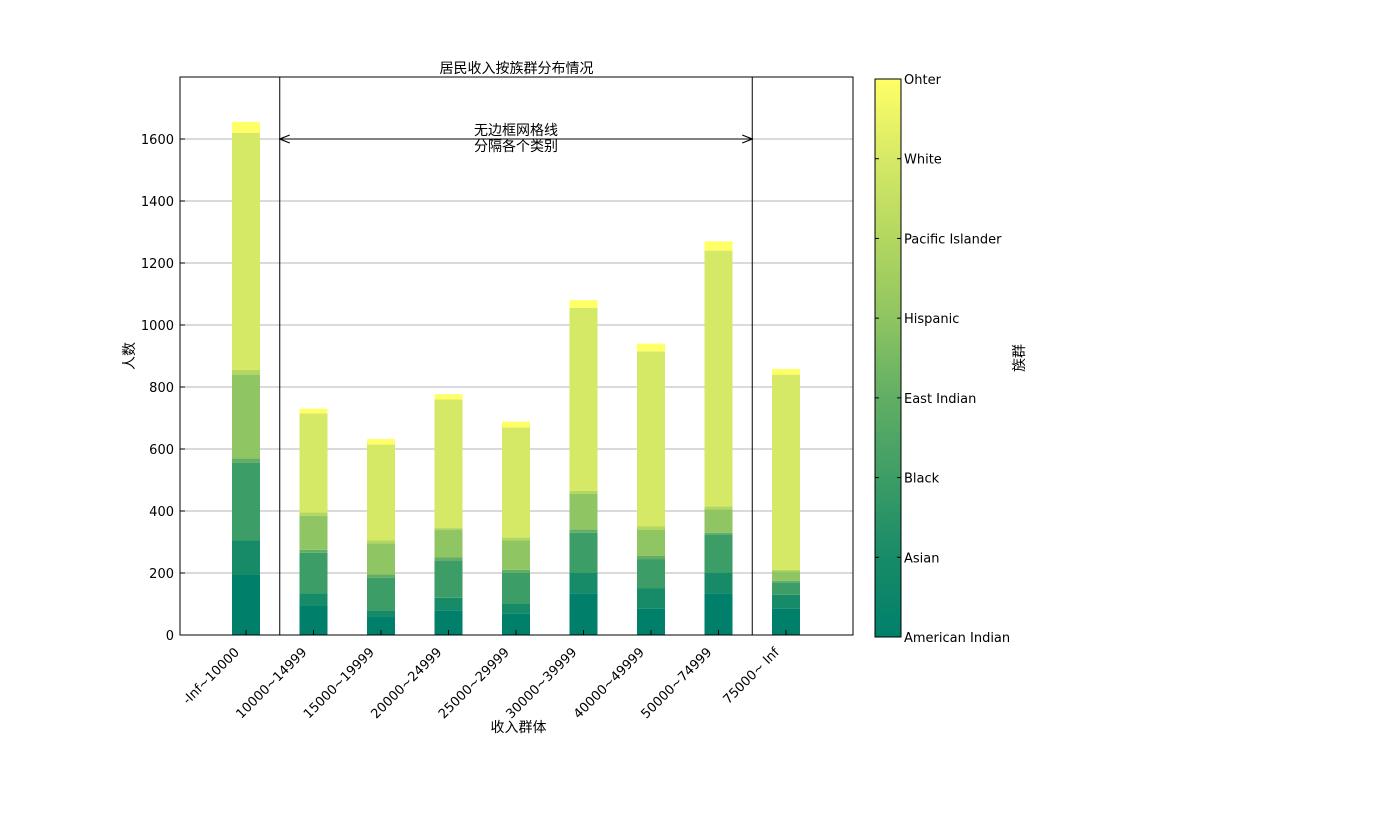 The height and width of the screenshot is (820, 1378). What do you see at coordinates (752, 676) in the screenshot?
I see `x-tick-label: 75000~ Inf` at bounding box center [752, 676].